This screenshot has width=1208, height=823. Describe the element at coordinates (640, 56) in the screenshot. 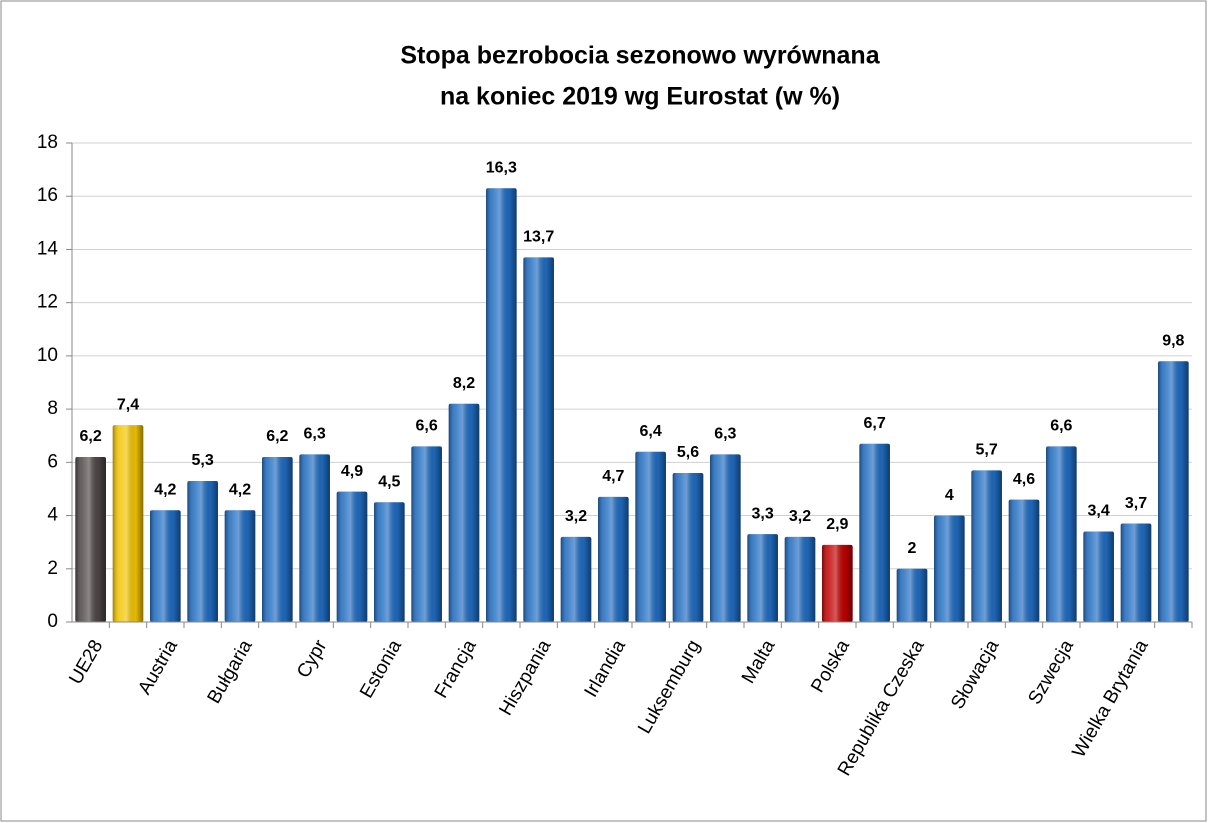

I see `chart-title: Stopa bezrobocia sezonowo wyrównana` at that location.